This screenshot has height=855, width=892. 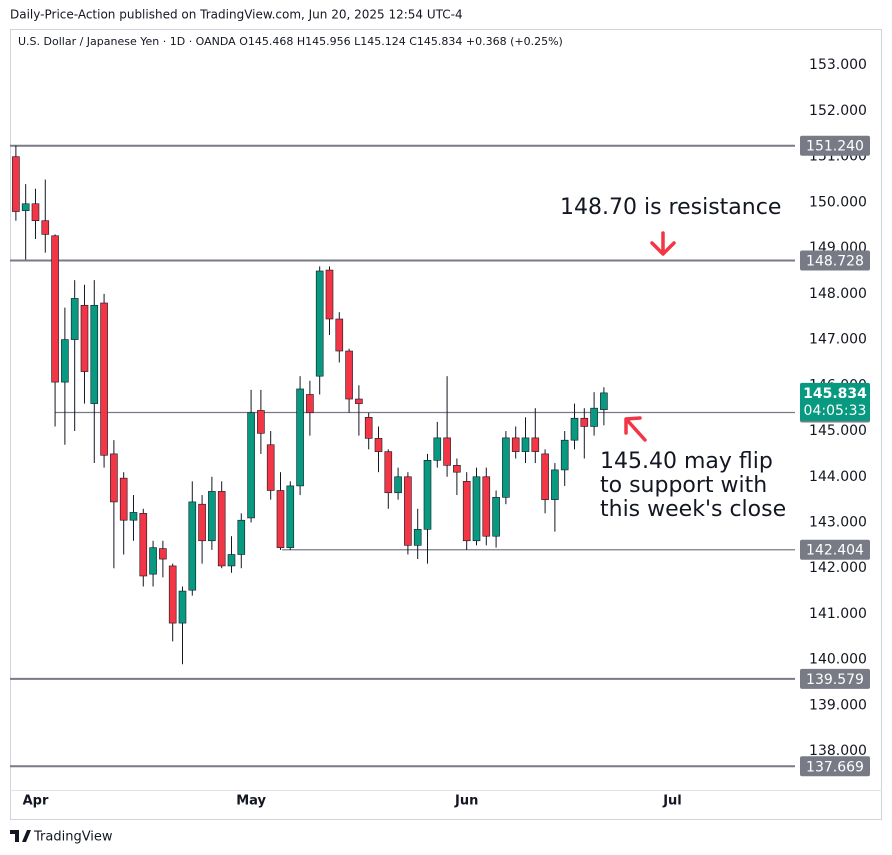 What do you see at coordinates (838, 477) in the screenshot?
I see `y-tick-label: 144.000` at bounding box center [838, 477].